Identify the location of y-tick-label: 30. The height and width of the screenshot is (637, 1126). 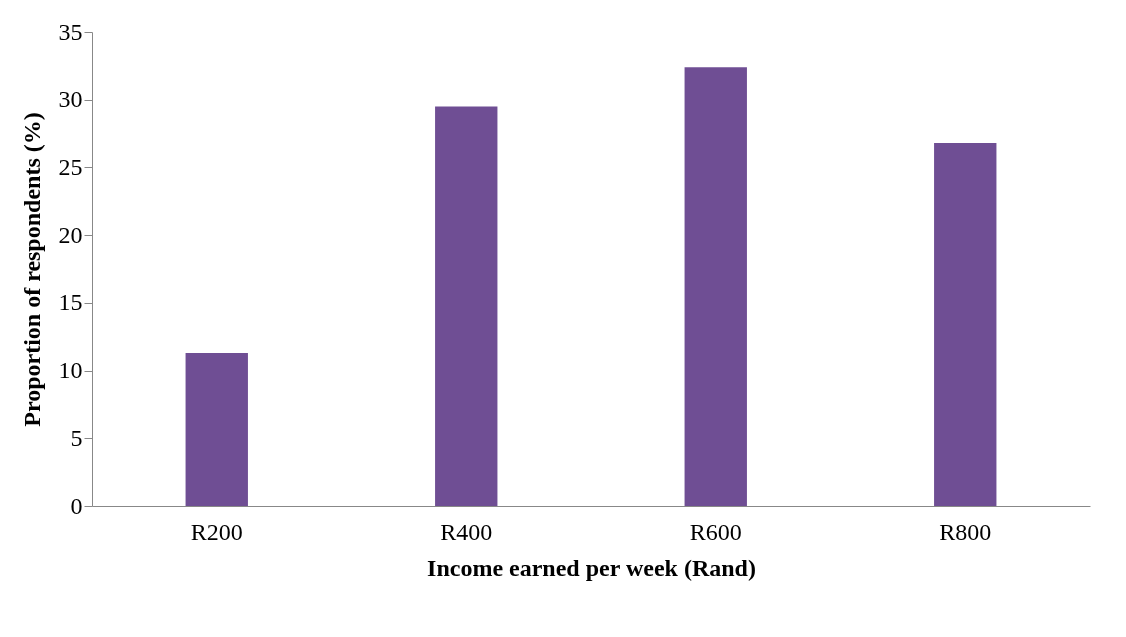
(70, 99).